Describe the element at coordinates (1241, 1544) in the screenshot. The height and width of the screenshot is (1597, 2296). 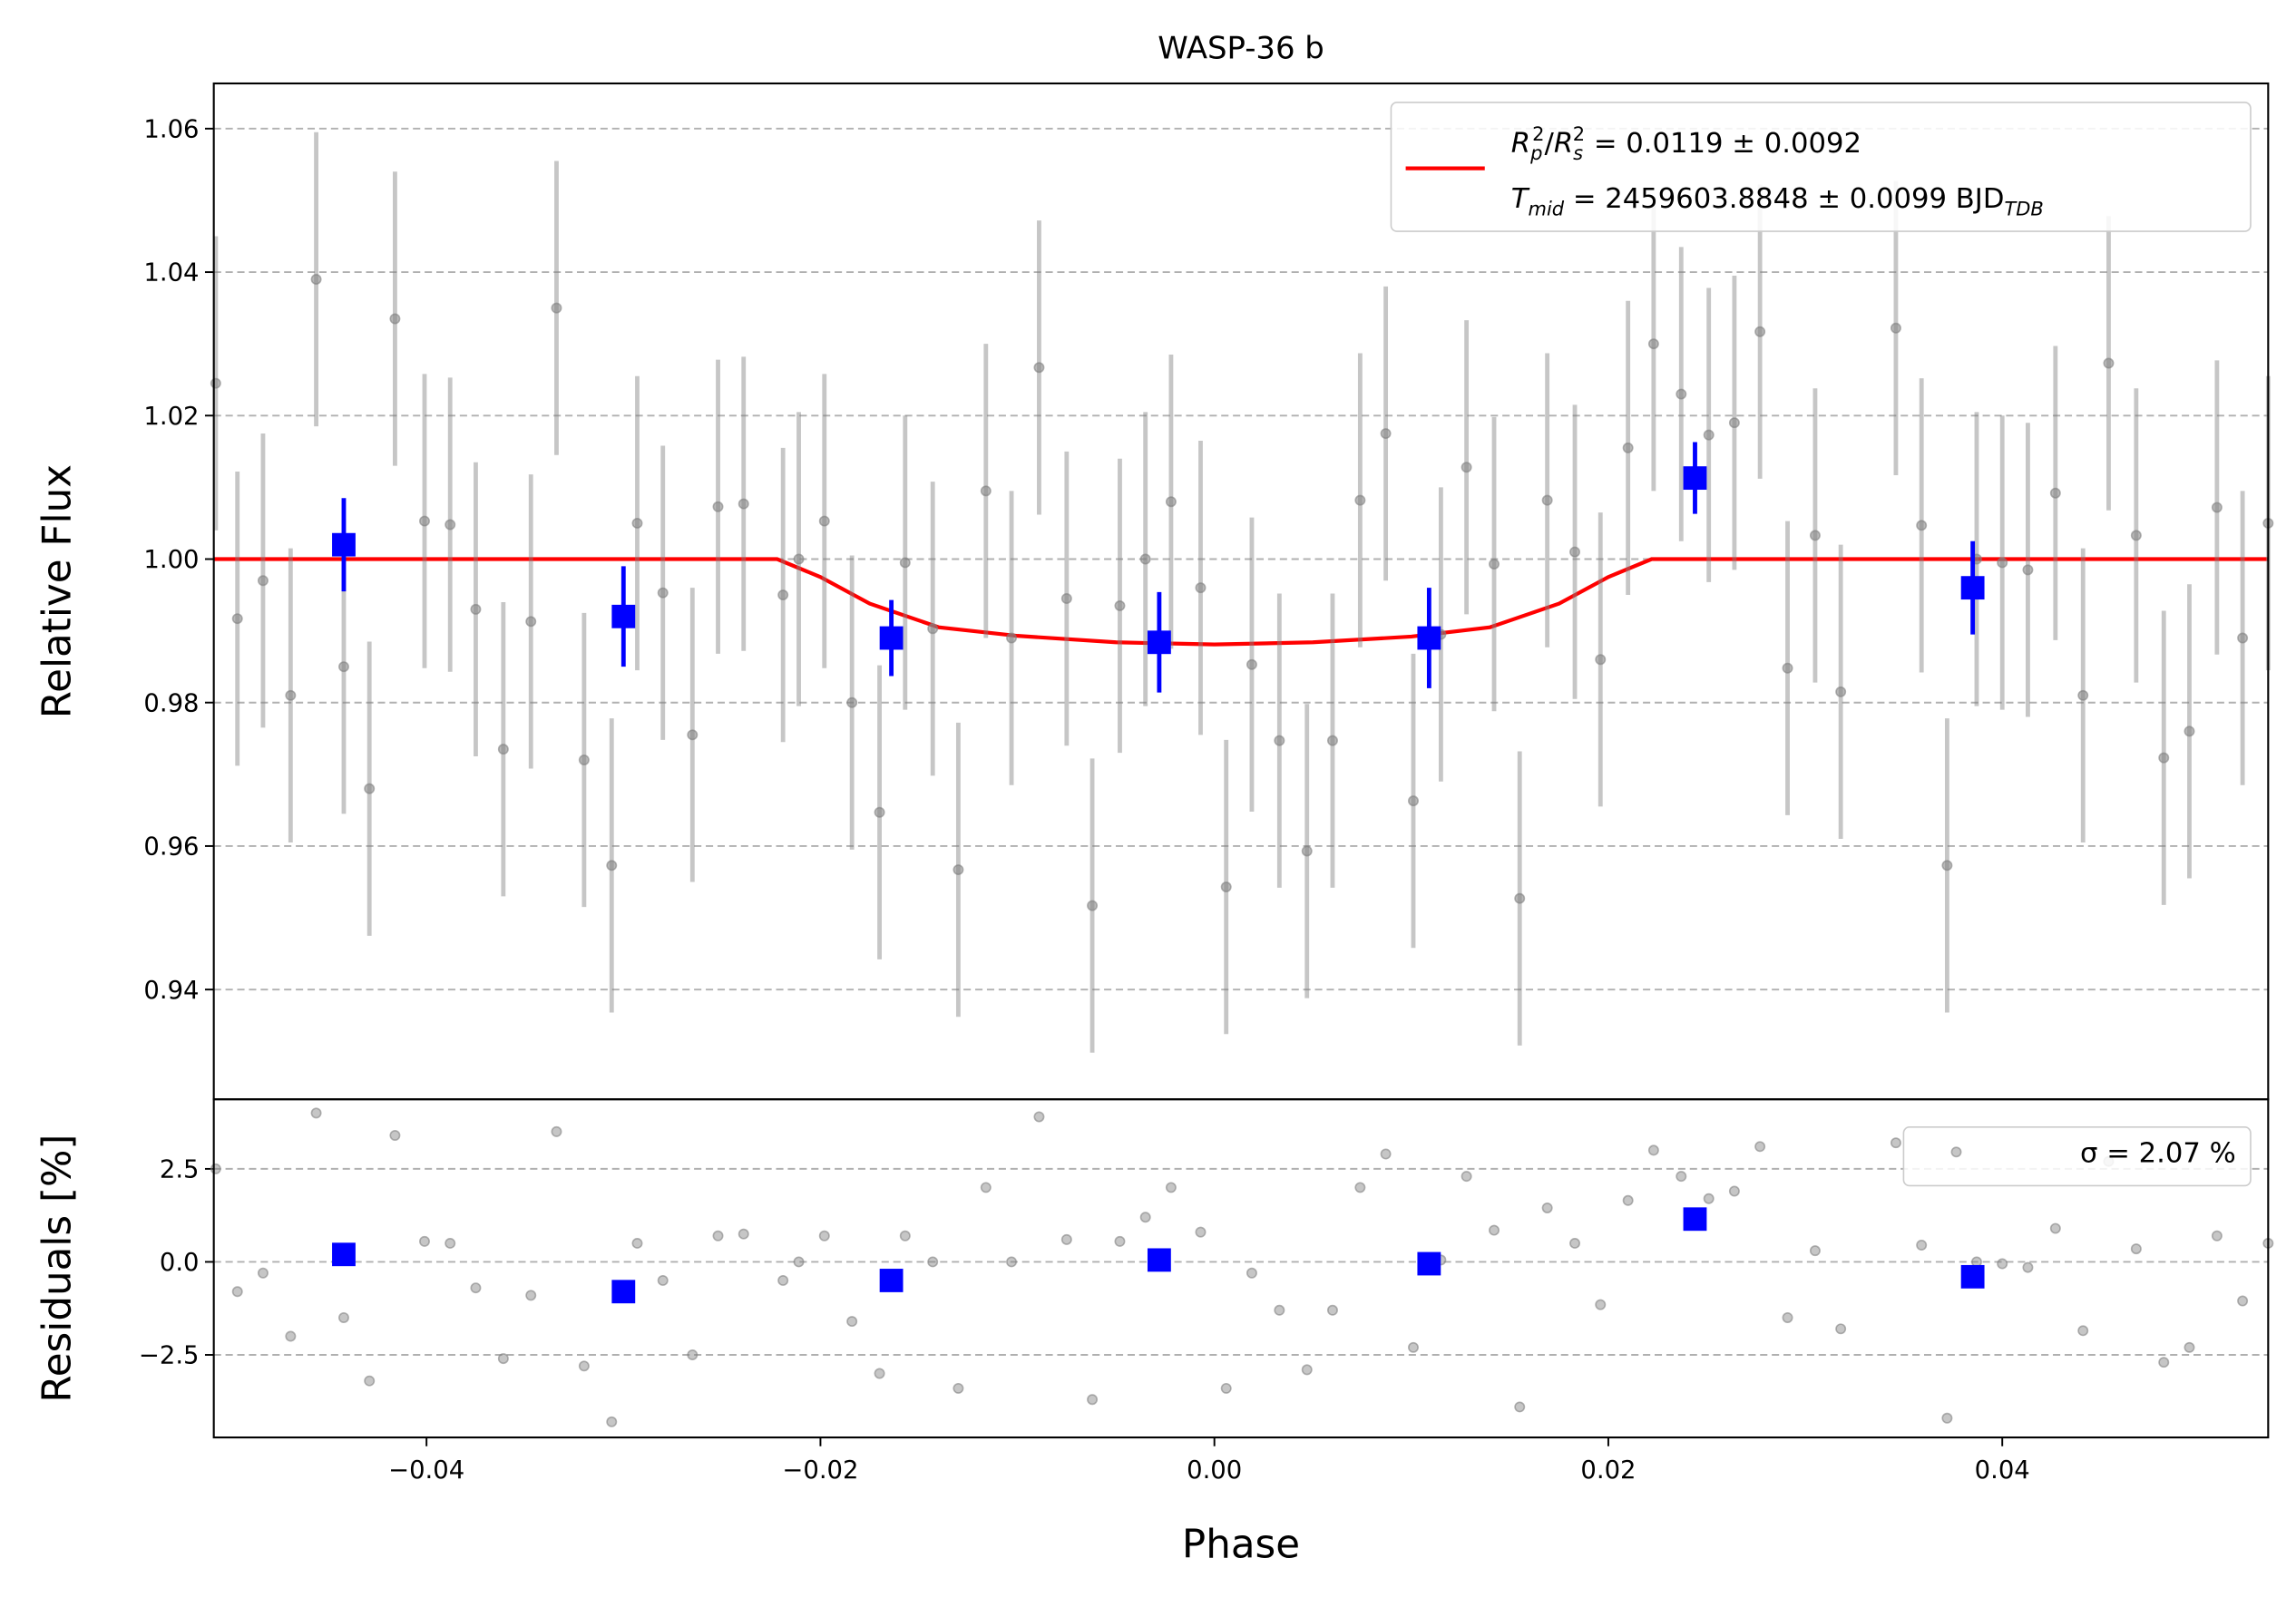
I see `x-axis-label: Phase` at that location.